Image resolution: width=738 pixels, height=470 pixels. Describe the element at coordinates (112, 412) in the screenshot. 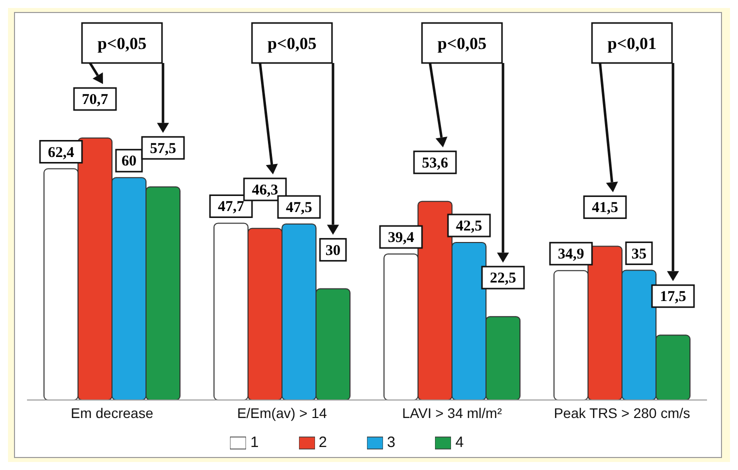

I see `x-tick-label: Em decrease` at that location.